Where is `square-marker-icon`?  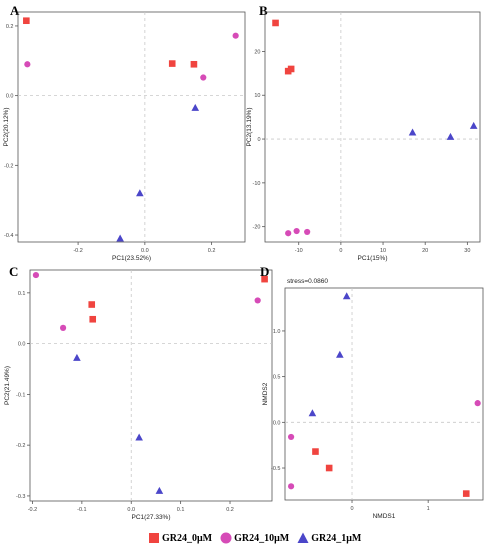 square-marker-icon is located at coordinates (154, 538).